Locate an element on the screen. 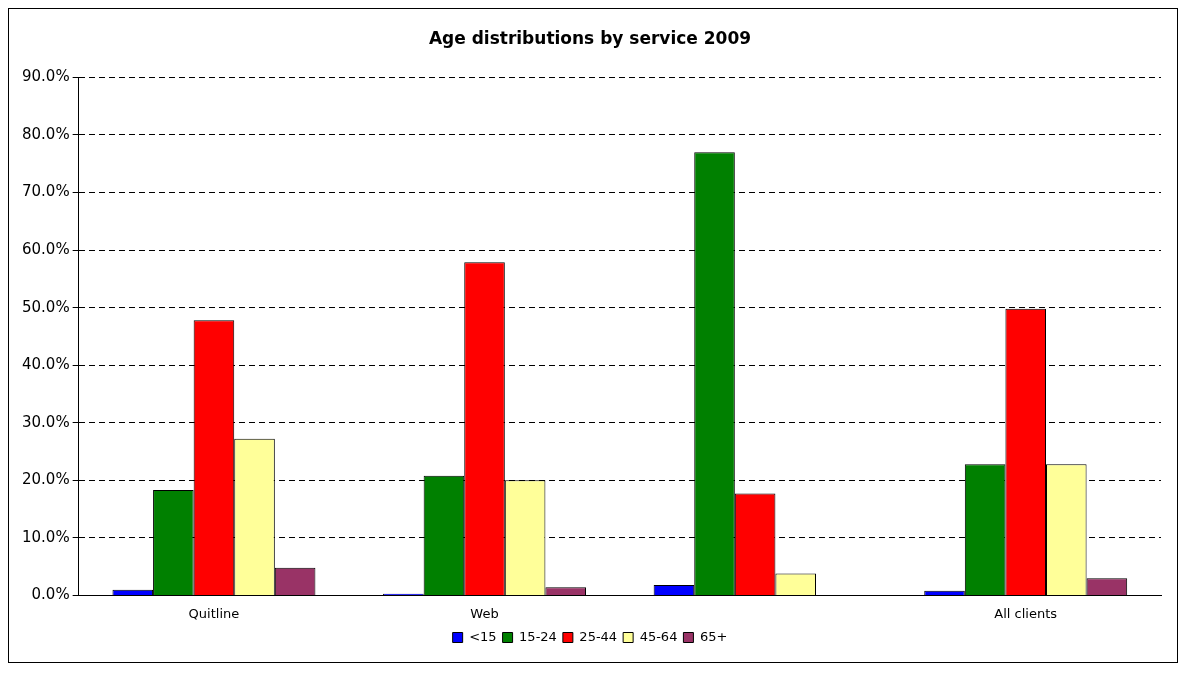 The height and width of the screenshot is (675, 1187). y-tick-label: 30.0% is located at coordinates (46, 421).